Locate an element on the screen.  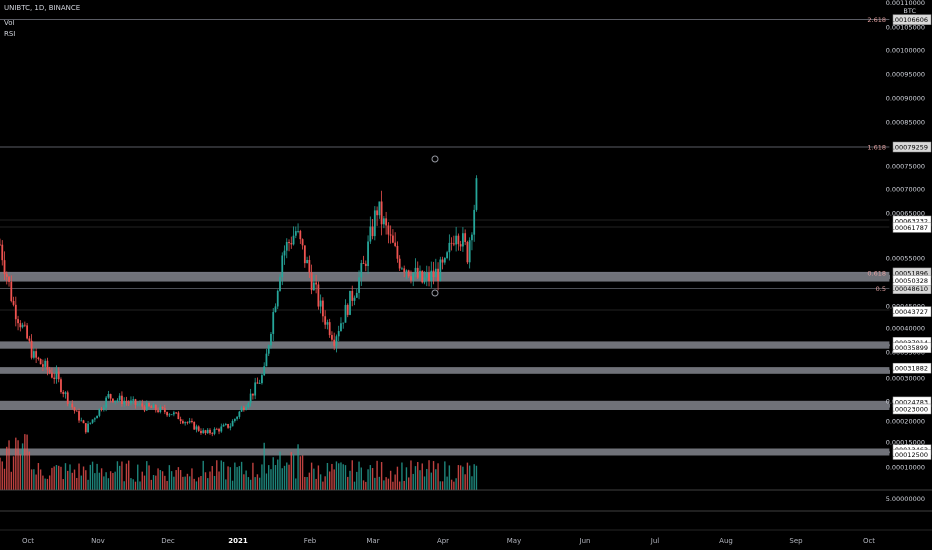
time-tick-label: Aug is located at coordinates (726, 541).